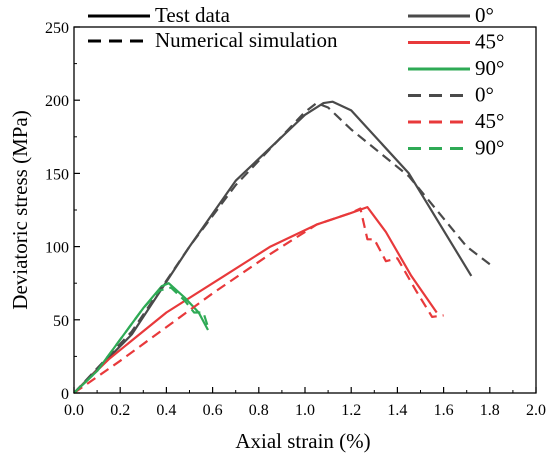 This screenshot has width=550, height=465. Describe the element at coordinates (166, 410) in the screenshot. I see `x-tick-label: 0.4` at that location.